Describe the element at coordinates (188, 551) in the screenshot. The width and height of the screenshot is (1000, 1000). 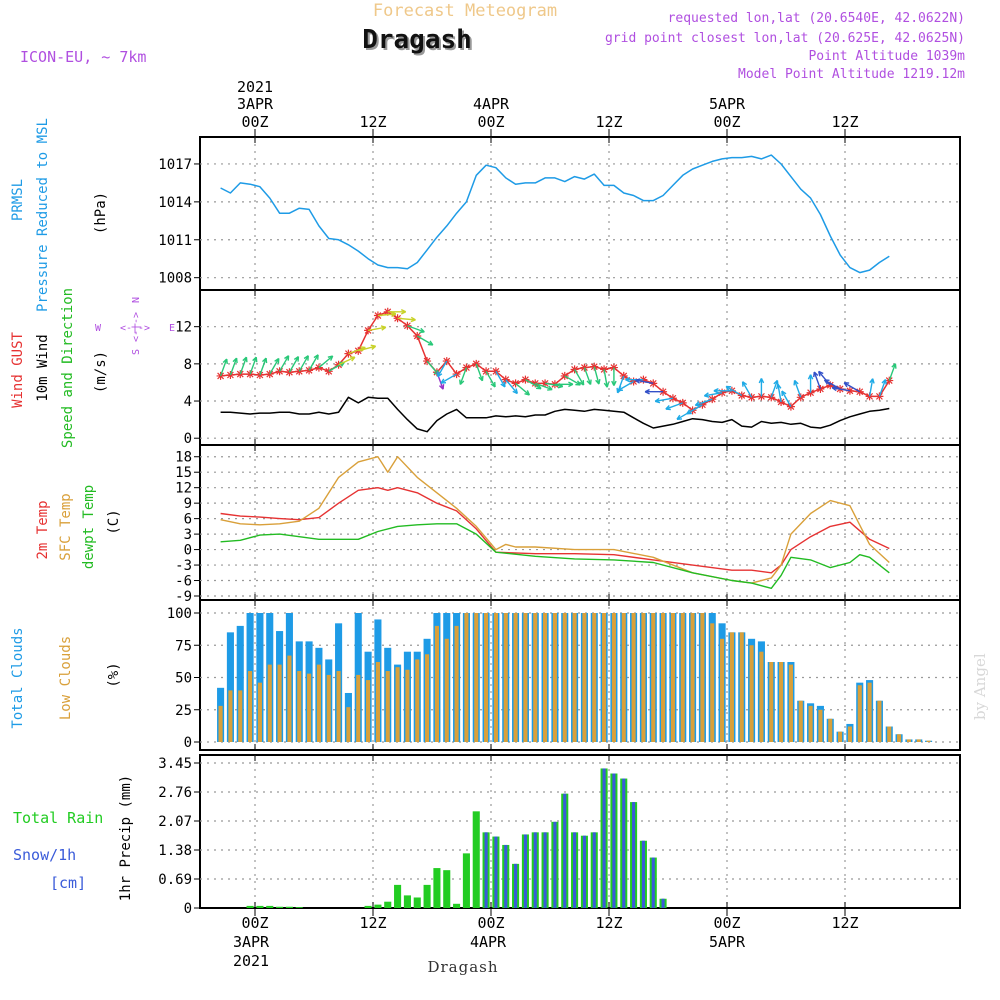
I see `temp-ytick-label: 0` at that location.